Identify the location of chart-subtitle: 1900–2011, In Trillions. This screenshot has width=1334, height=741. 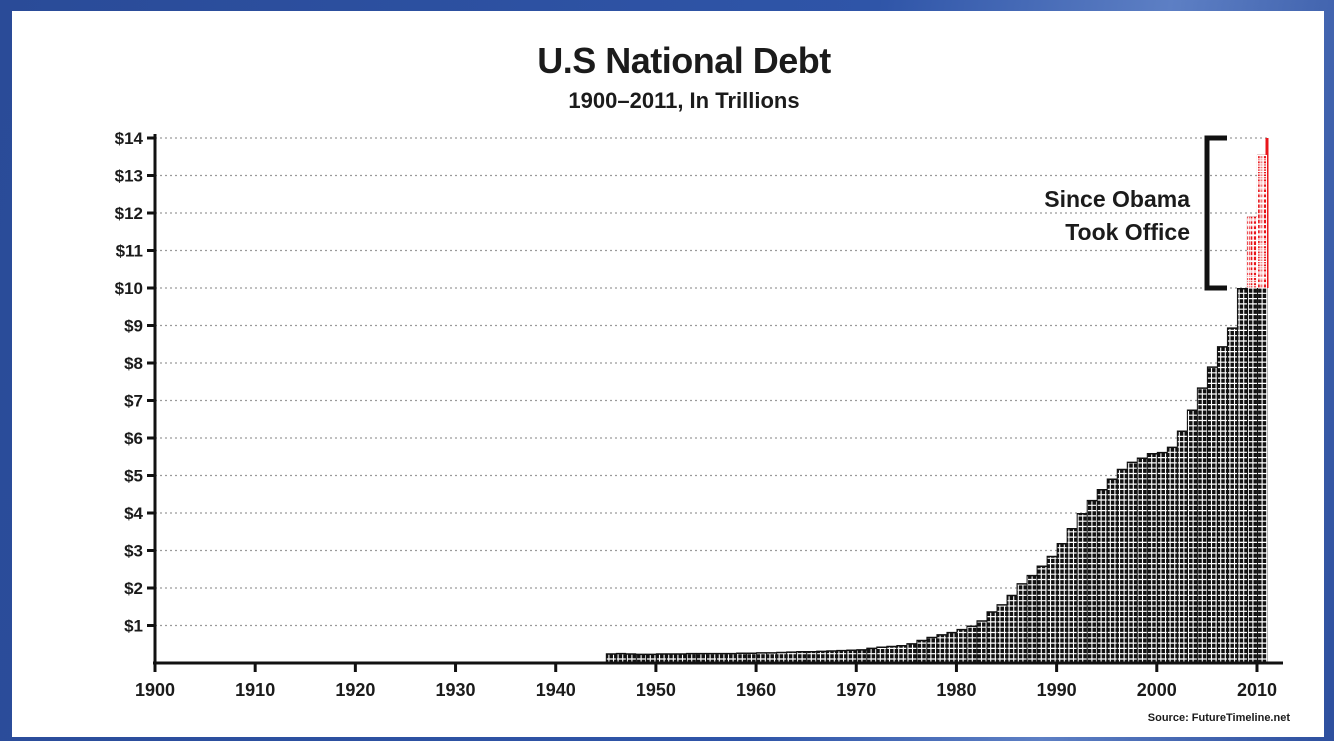
(684, 100).